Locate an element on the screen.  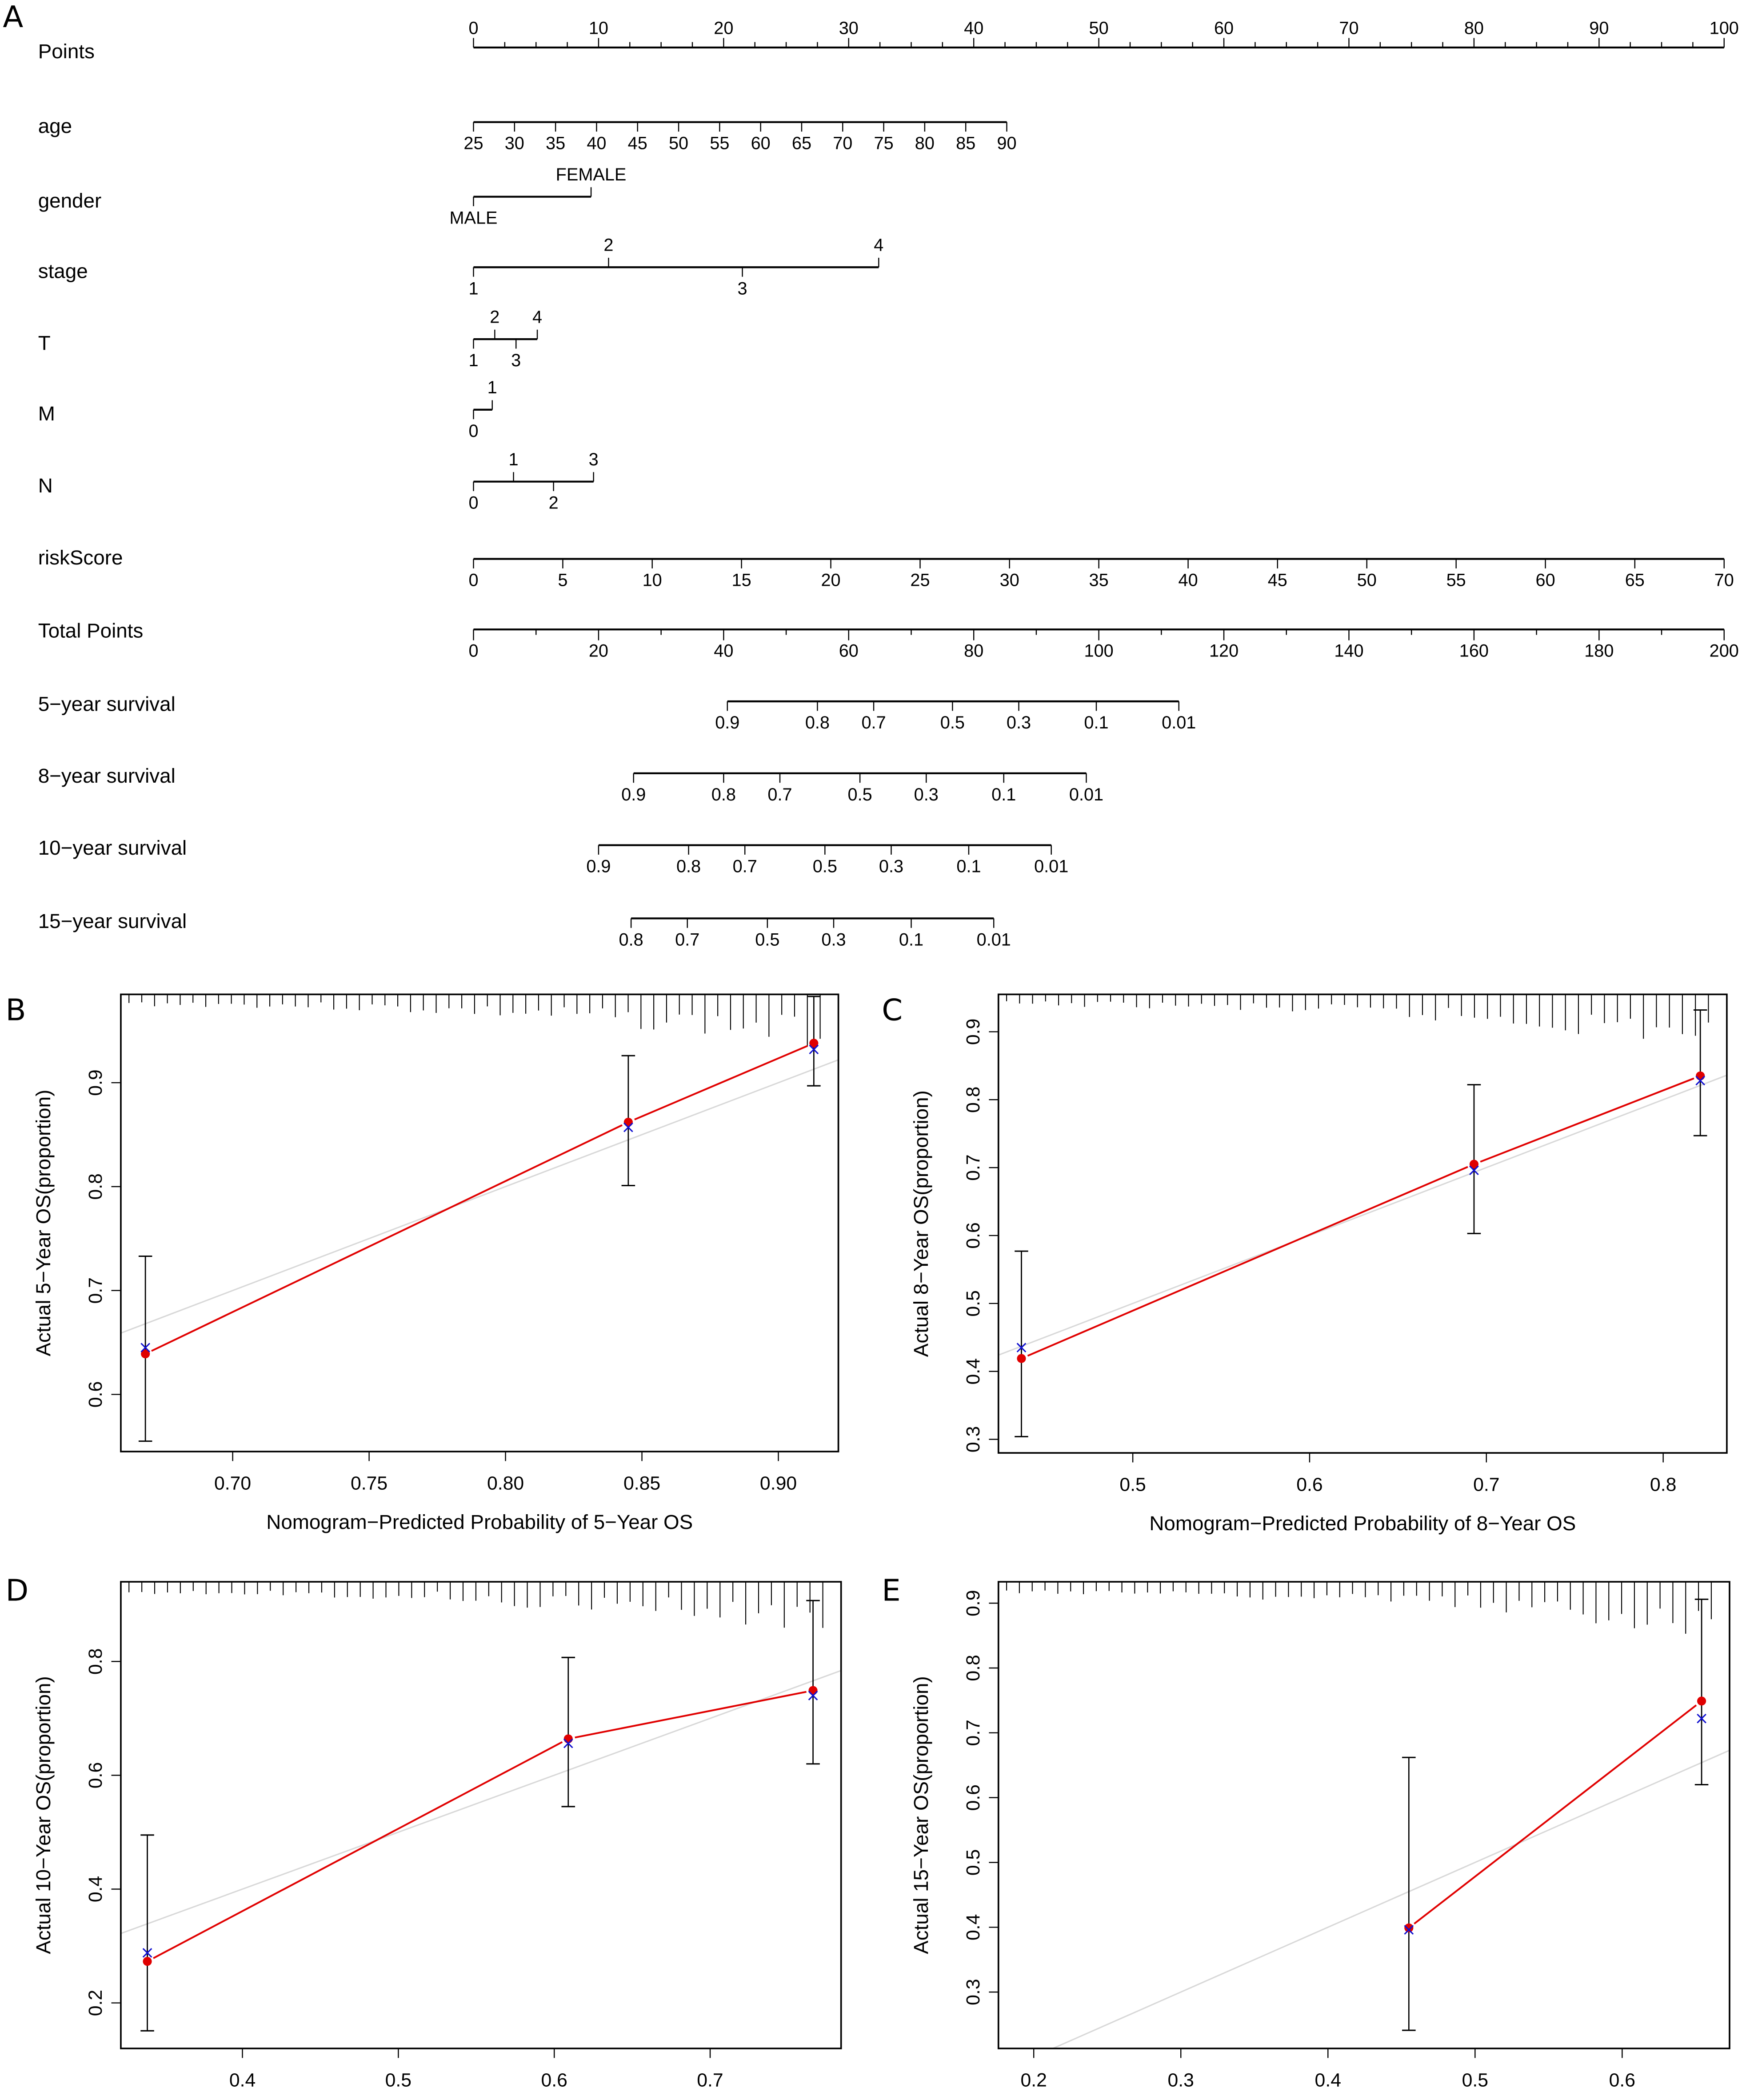
panel-letter-c: C is located at coordinates (893, 1009).